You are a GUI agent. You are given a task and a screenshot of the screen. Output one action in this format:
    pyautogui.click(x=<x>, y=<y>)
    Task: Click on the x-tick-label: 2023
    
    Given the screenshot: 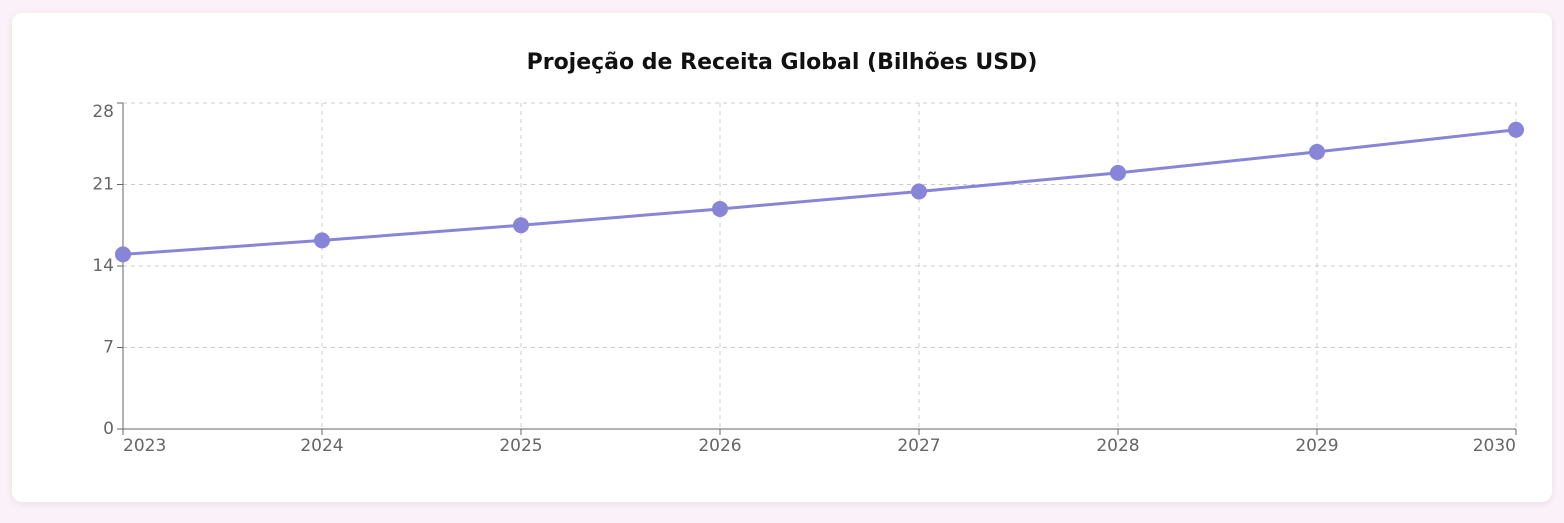 What is the action you would take?
    pyautogui.click(x=144, y=446)
    